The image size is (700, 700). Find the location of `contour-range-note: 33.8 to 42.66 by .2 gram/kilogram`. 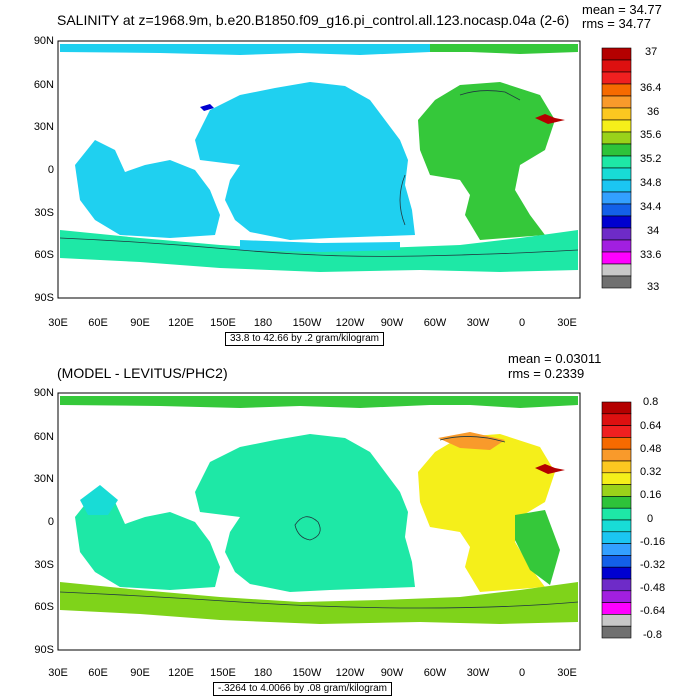

contour-range-note: 33.8 to 42.66 by .2 gram/kilogram is located at coordinates (304, 339).